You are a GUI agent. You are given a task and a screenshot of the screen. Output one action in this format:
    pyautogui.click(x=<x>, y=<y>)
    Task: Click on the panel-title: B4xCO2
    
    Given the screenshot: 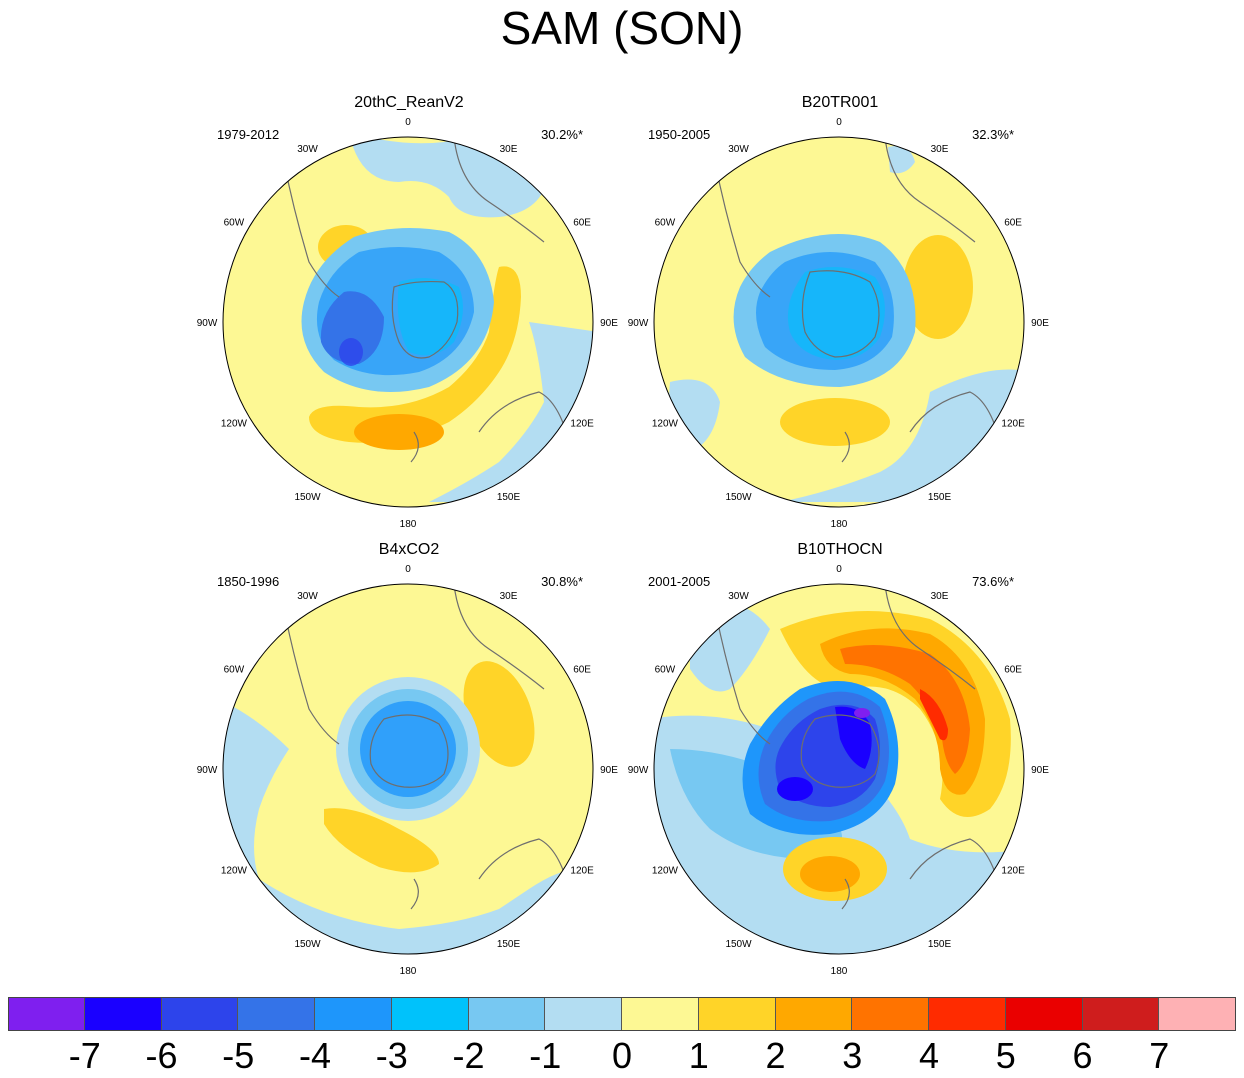 What is the action you would take?
    pyautogui.click(x=409, y=549)
    